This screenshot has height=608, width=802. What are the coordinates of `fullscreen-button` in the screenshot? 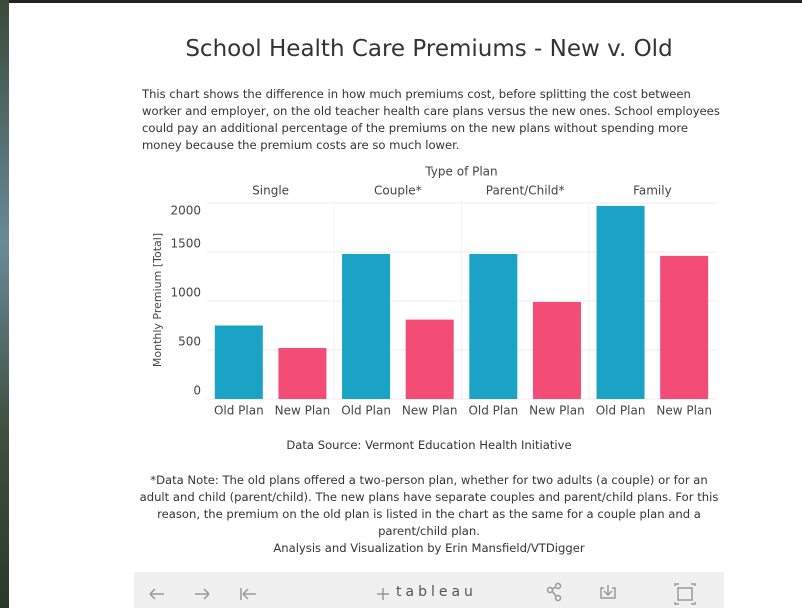 It's located at (685, 594).